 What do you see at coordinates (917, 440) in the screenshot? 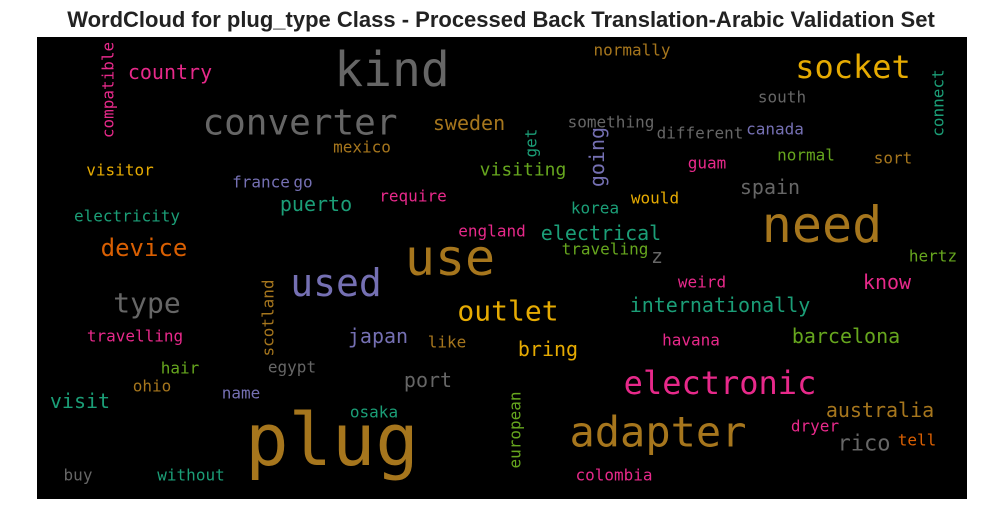
I see `word: tell` at bounding box center [917, 440].